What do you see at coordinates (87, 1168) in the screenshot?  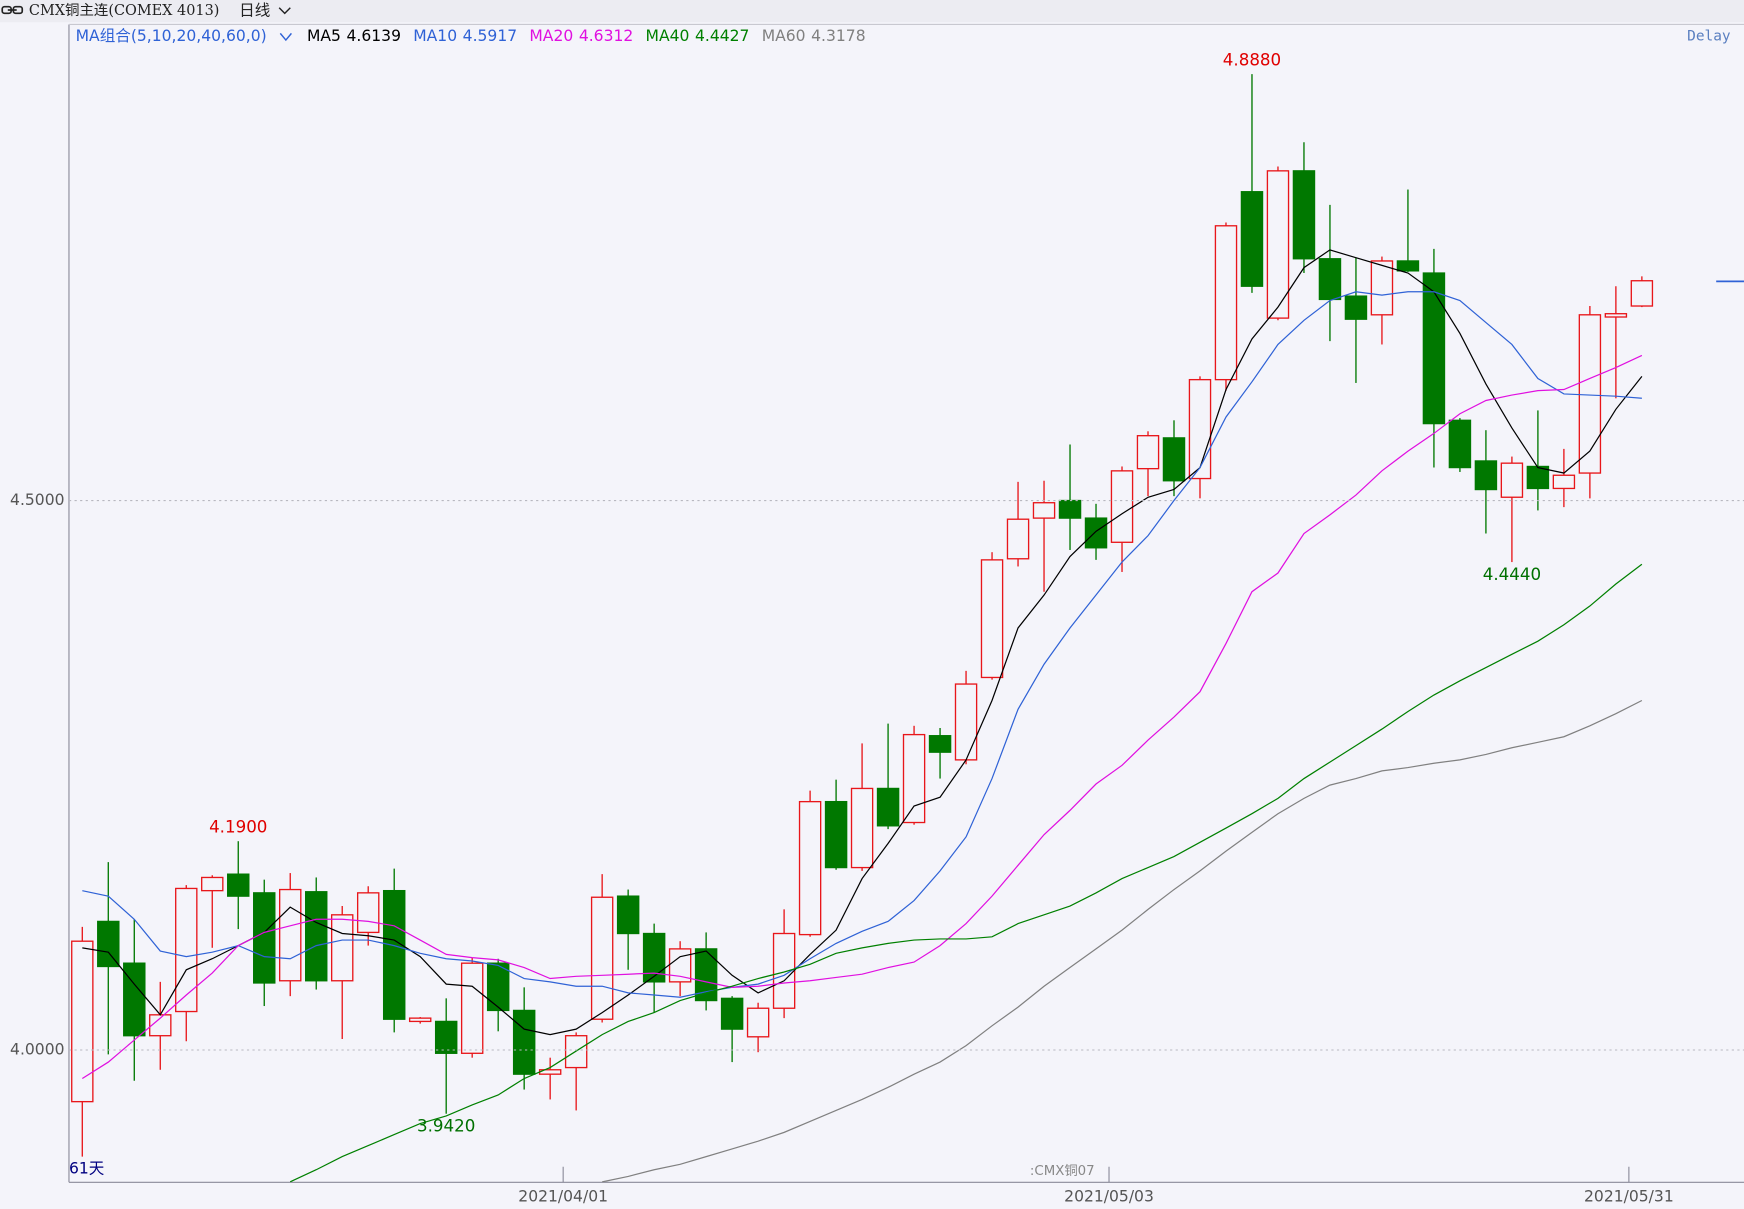 I see `bar-count: 61天` at bounding box center [87, 1168].